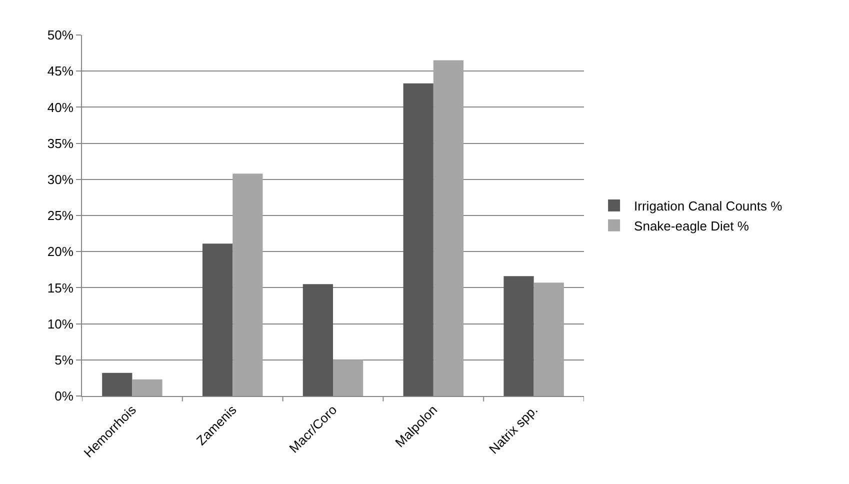  I want to click on y-tick-label: 25%, so click(60, 216).